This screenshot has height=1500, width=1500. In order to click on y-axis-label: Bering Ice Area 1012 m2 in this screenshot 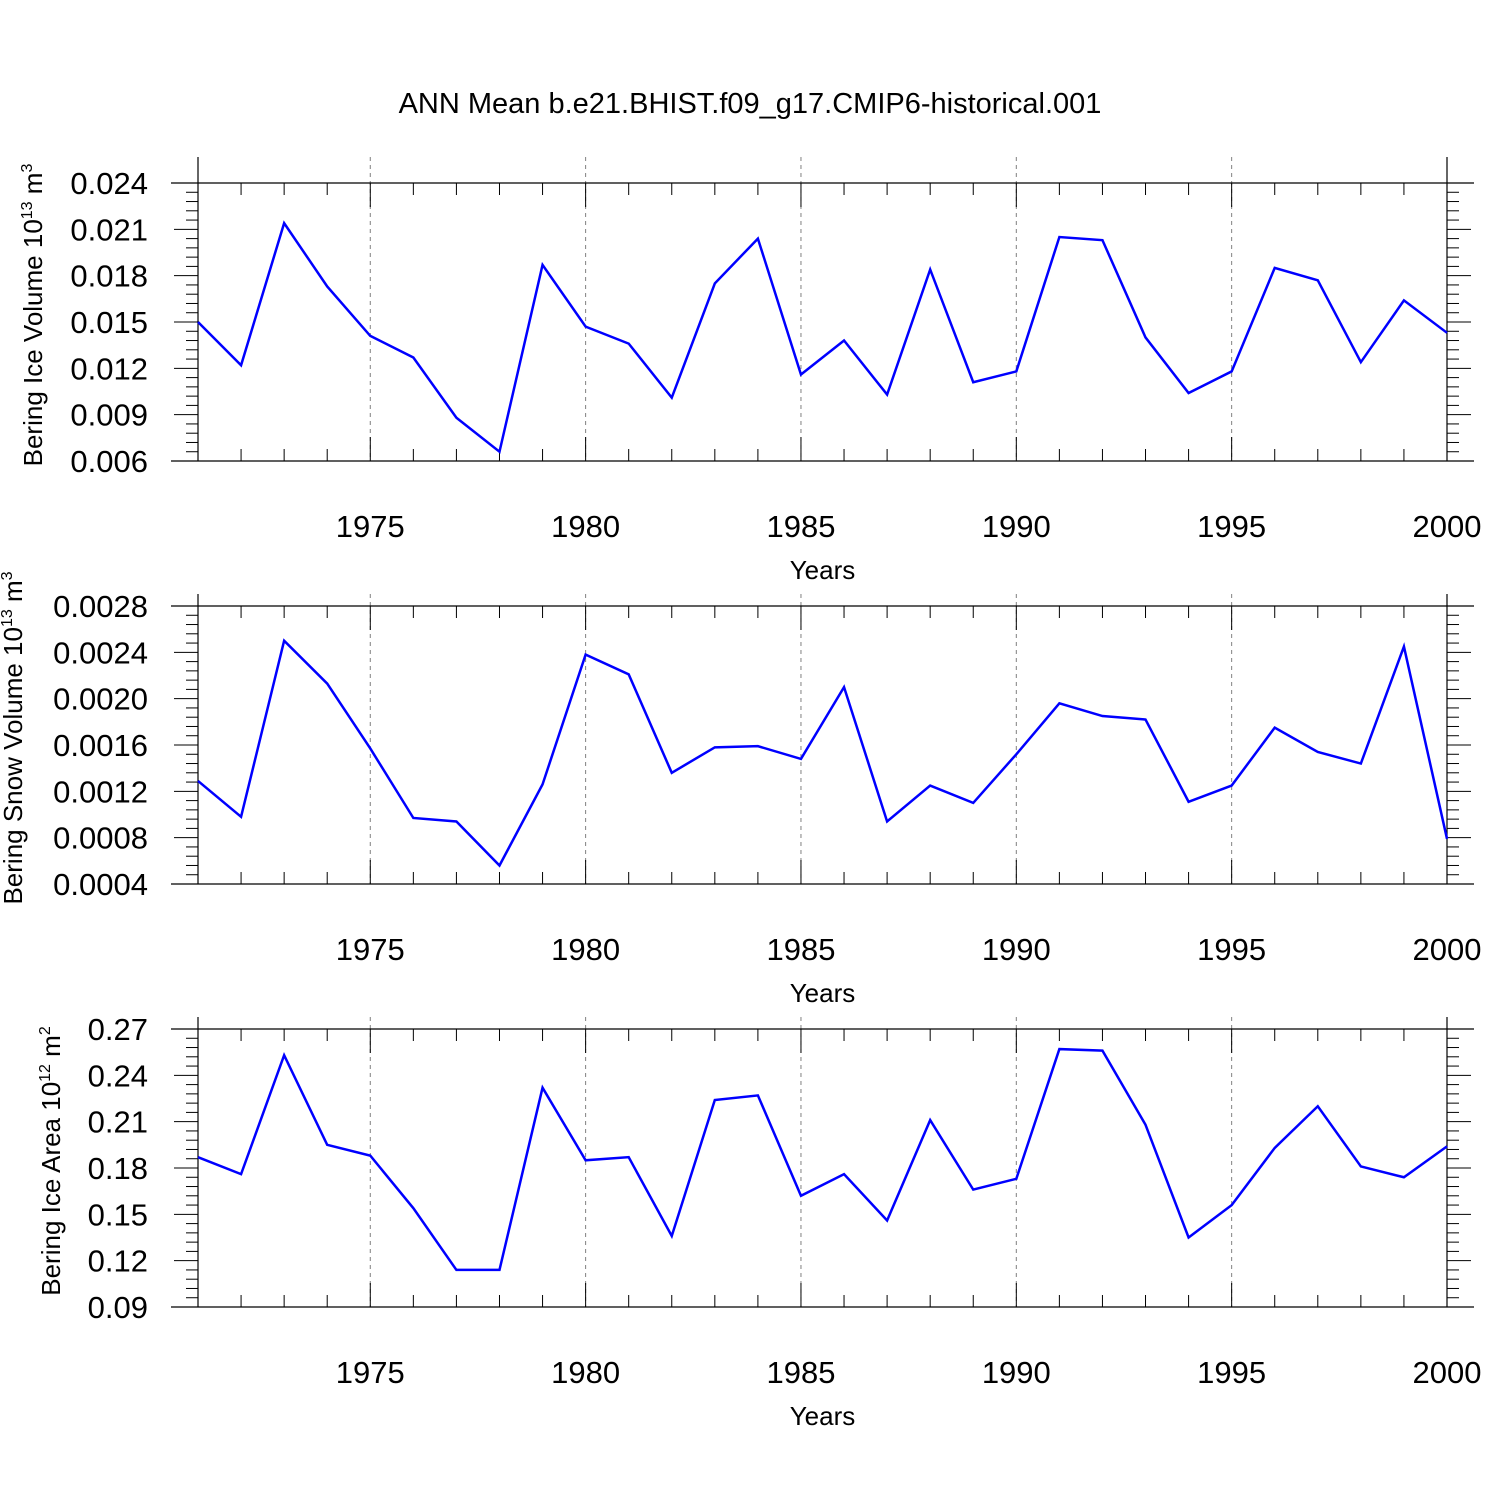, I will do `click(51, 1161)`.